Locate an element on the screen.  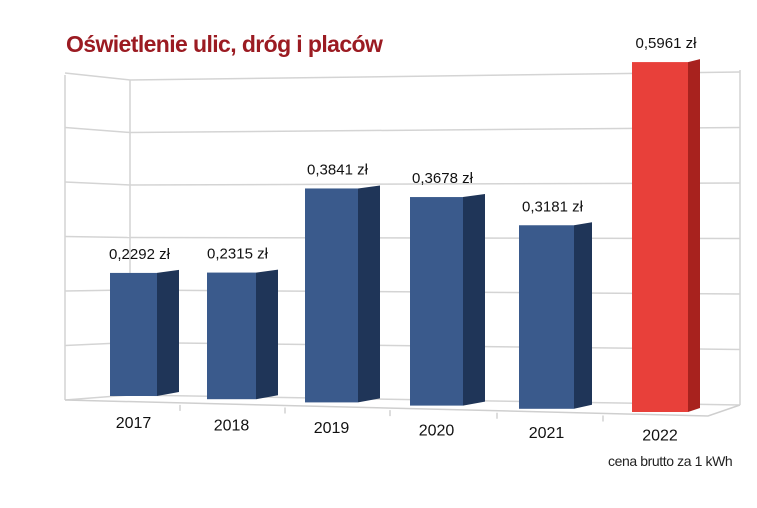
x-tick-label: 2018 is located at coordinates (232, 426).